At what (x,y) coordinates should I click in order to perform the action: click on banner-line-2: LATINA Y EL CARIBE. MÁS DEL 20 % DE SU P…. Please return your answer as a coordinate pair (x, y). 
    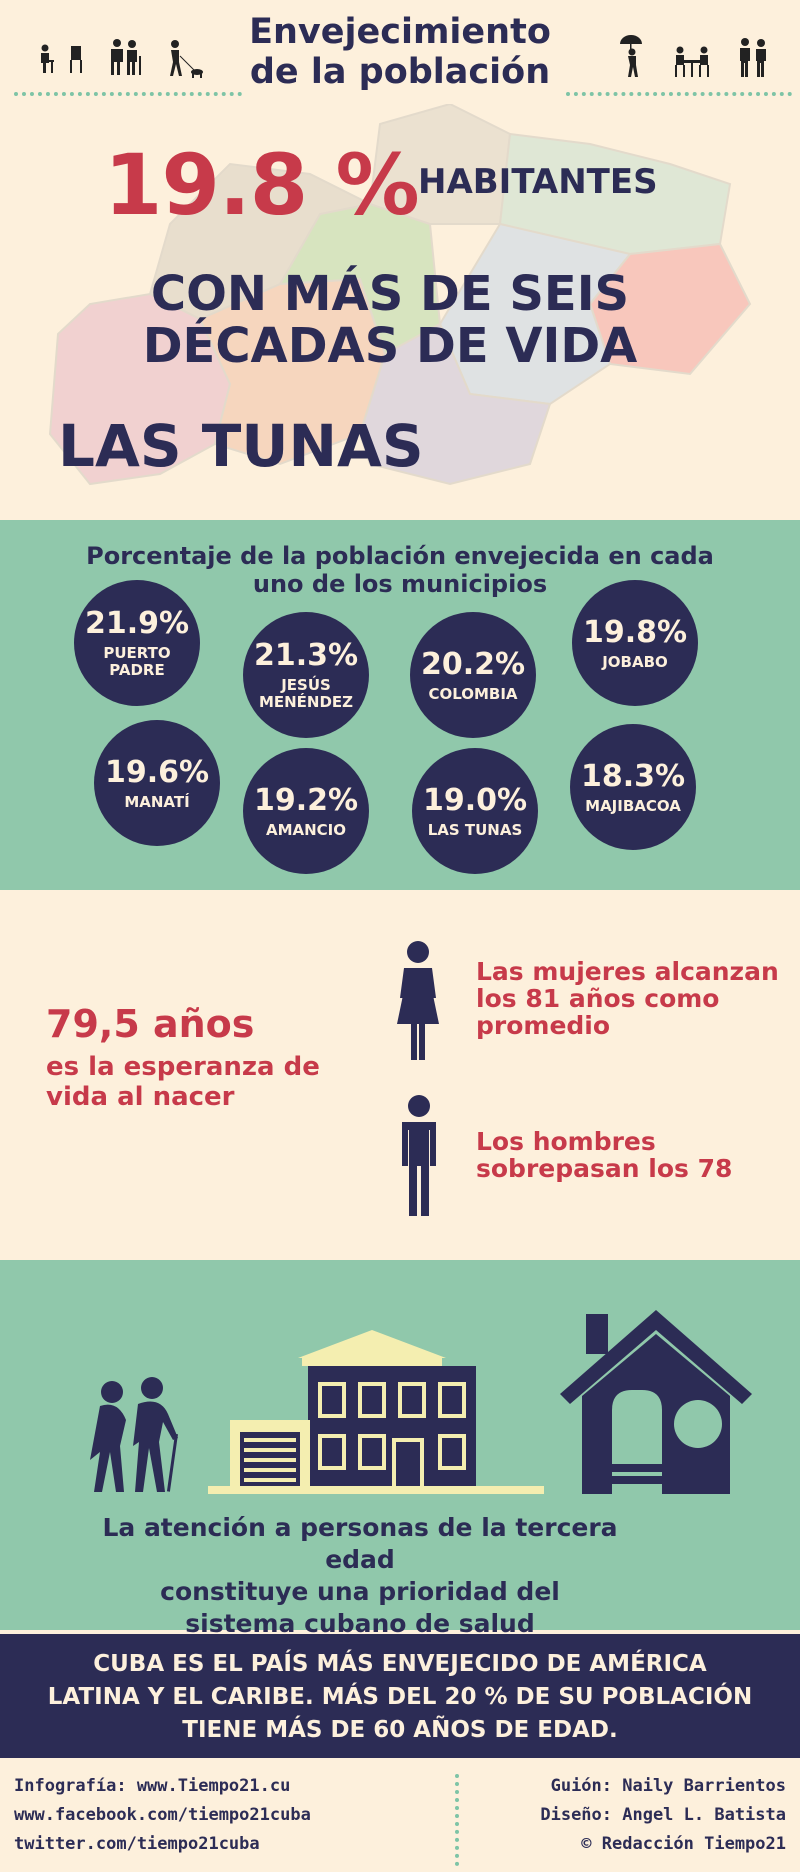
    Looking at the image, I should click on (400, 1697).